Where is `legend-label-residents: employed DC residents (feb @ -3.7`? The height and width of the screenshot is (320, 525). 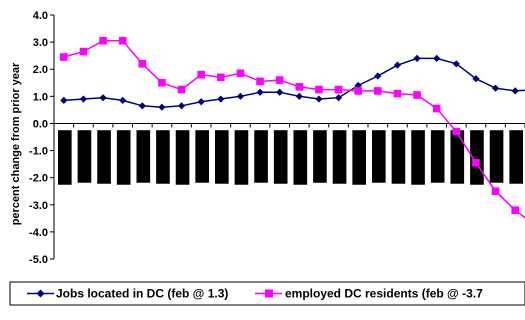 legend-label-residents: employed DC residents (feb @ -3.7 is located at coordinates (384, 294).